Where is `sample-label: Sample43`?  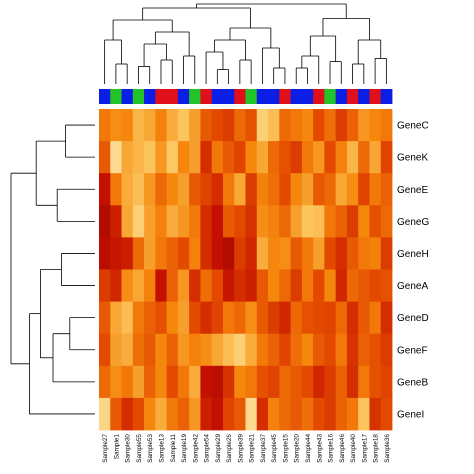
sample-label: Sample43 is located at coordinates (319, 448).